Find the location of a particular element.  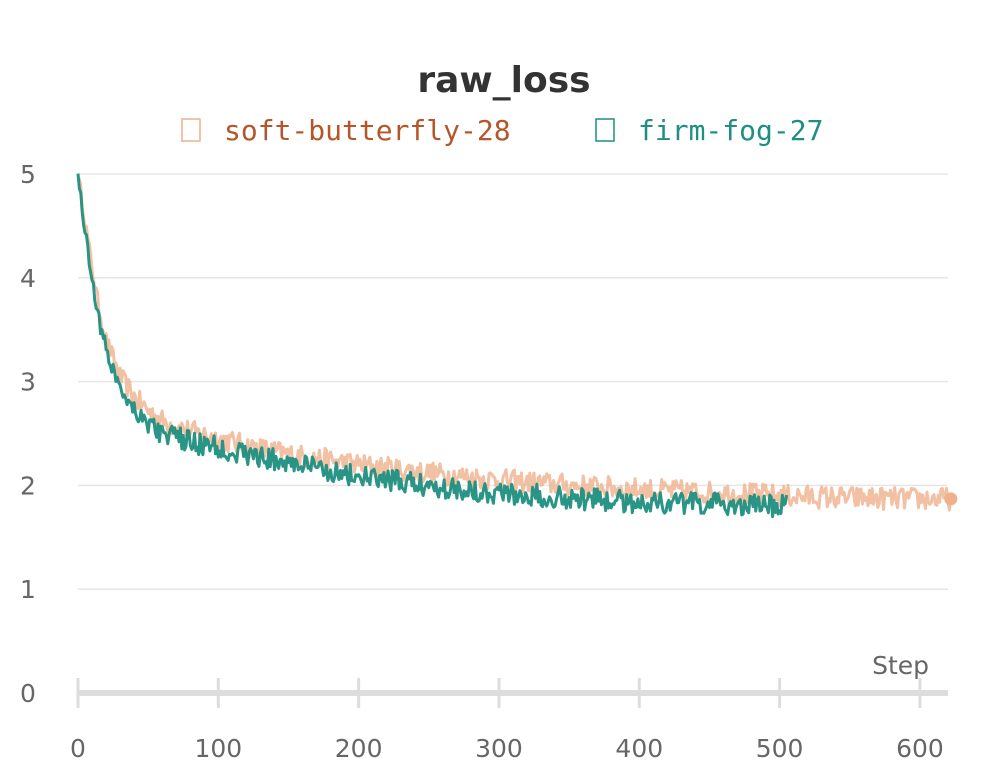

x-axis: 0 100 200 300 400 500 600 is located at coordinates (509, 720).